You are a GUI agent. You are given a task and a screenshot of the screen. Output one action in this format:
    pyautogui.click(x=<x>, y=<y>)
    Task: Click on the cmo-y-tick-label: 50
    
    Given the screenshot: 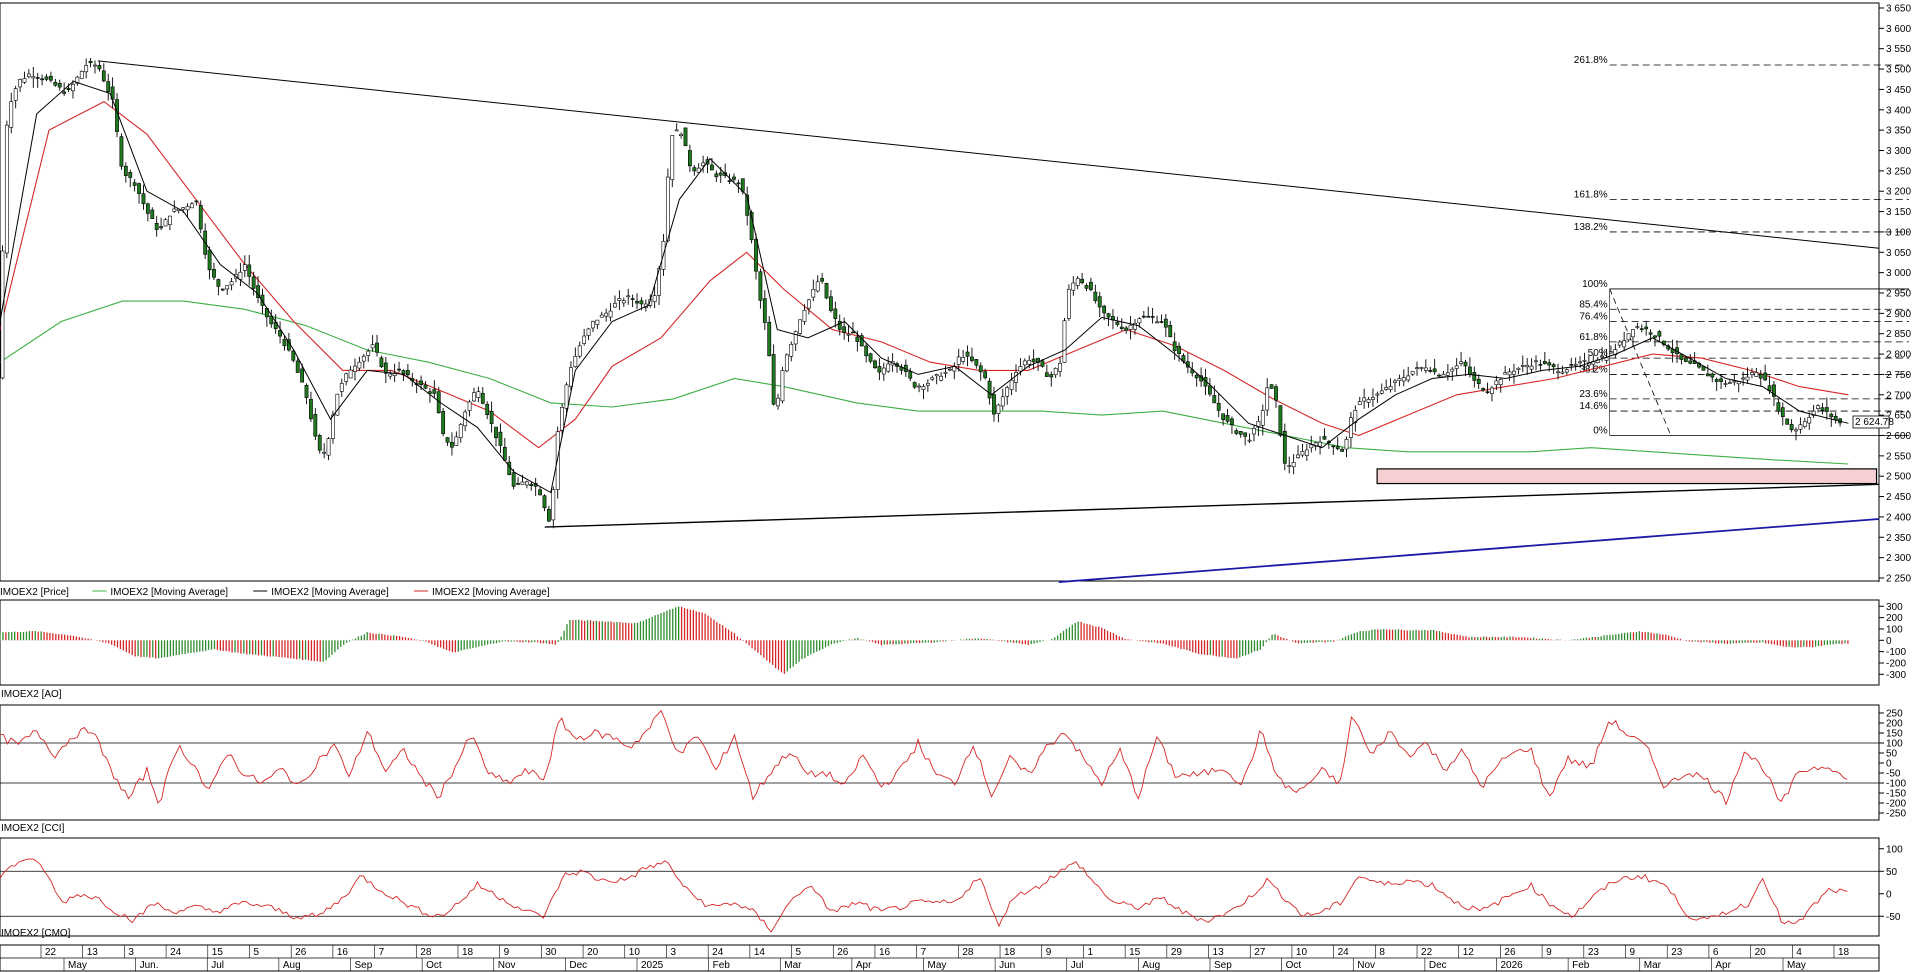 What is the action you would take?
    pyautogui.click(x=1892, y=872)
    